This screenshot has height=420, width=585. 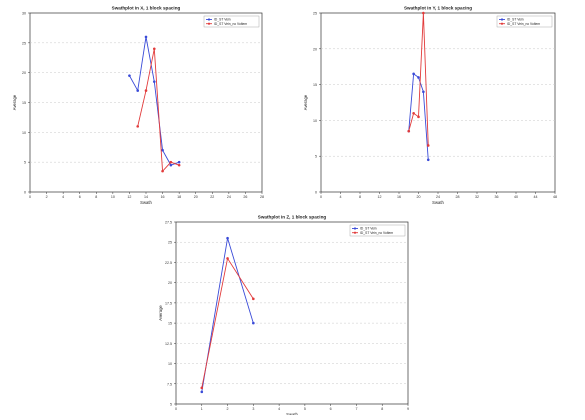 I want to click on y-tick-label: 30, so click(x=24, y=14).